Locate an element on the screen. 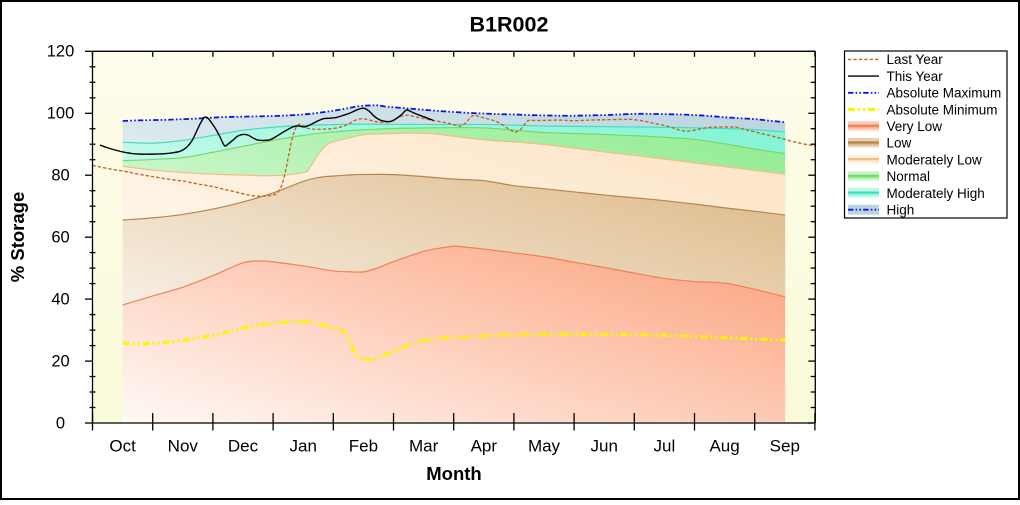  svg-text: Dec is located at coordinates (243, 446).